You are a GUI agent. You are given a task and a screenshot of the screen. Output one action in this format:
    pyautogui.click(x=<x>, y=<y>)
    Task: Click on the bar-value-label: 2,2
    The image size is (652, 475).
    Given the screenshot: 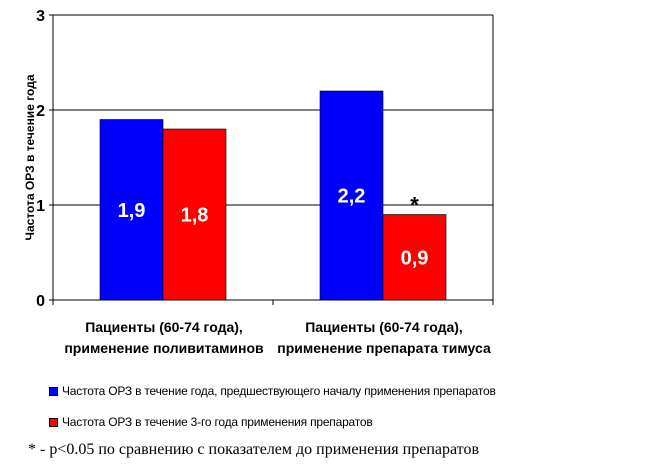 What is the action you would take?
    pyautogui.click(x=352, y=197)
    